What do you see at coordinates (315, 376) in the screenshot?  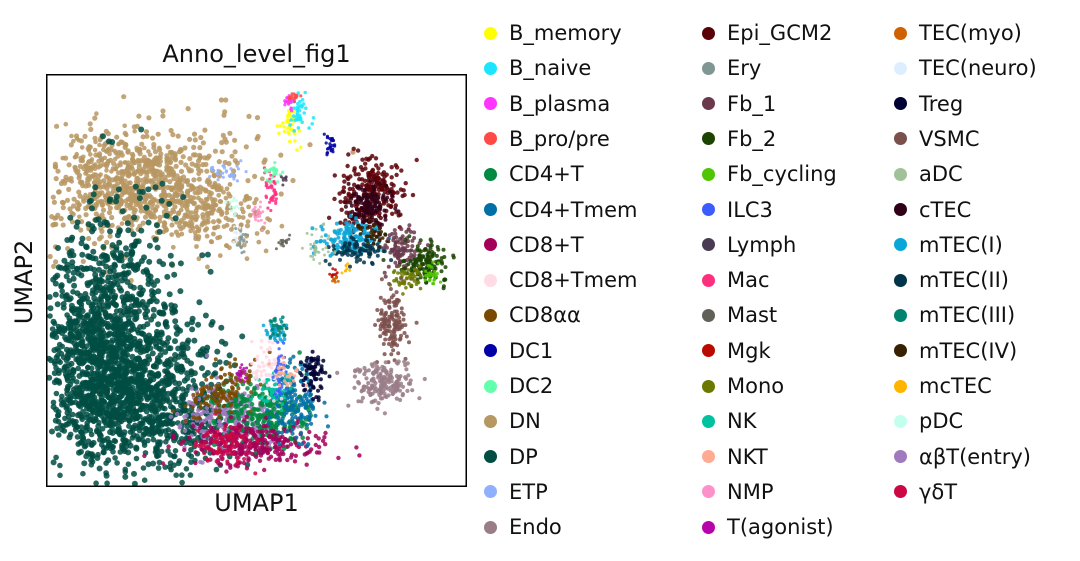 I see `cluster-treg` at bounding box center [315, 376].